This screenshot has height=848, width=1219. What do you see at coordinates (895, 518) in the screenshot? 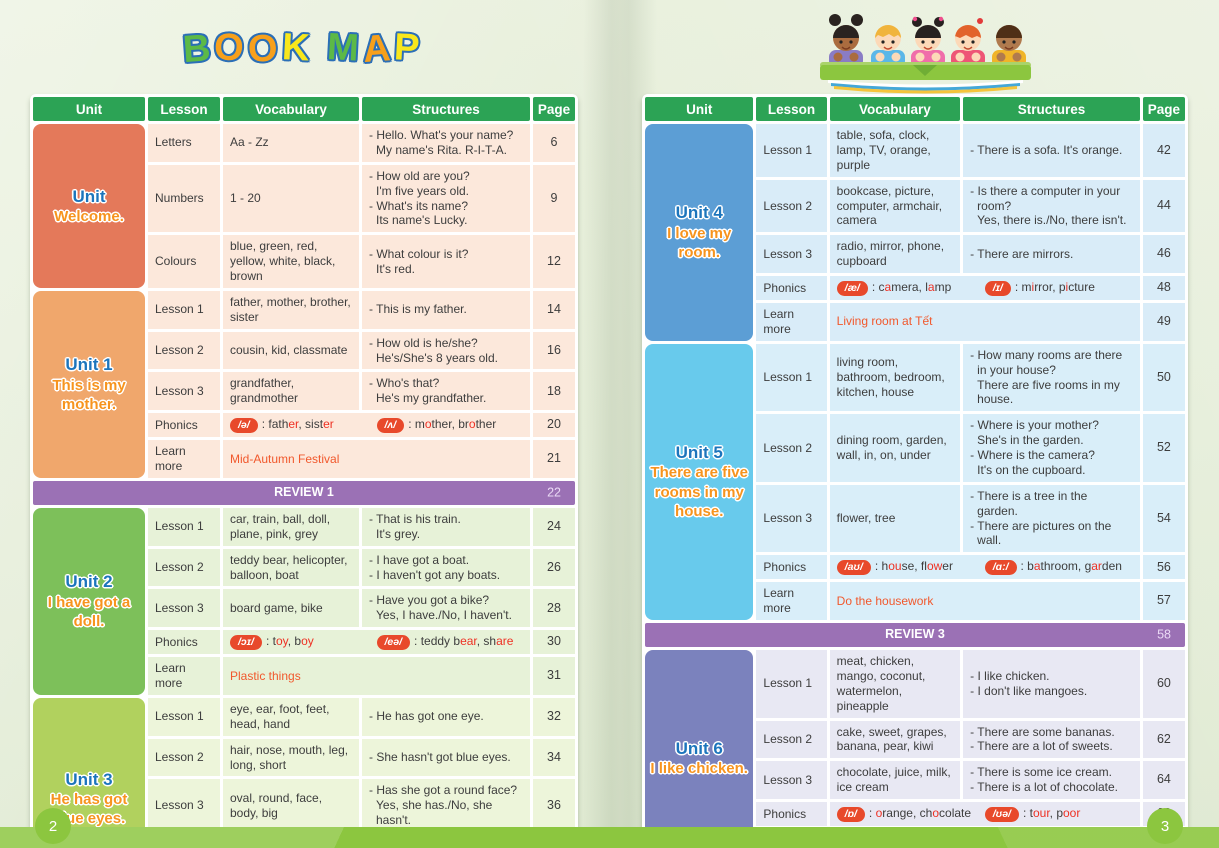
I see `vocab-cell: flower, tree` at bounding box center [895, 518].